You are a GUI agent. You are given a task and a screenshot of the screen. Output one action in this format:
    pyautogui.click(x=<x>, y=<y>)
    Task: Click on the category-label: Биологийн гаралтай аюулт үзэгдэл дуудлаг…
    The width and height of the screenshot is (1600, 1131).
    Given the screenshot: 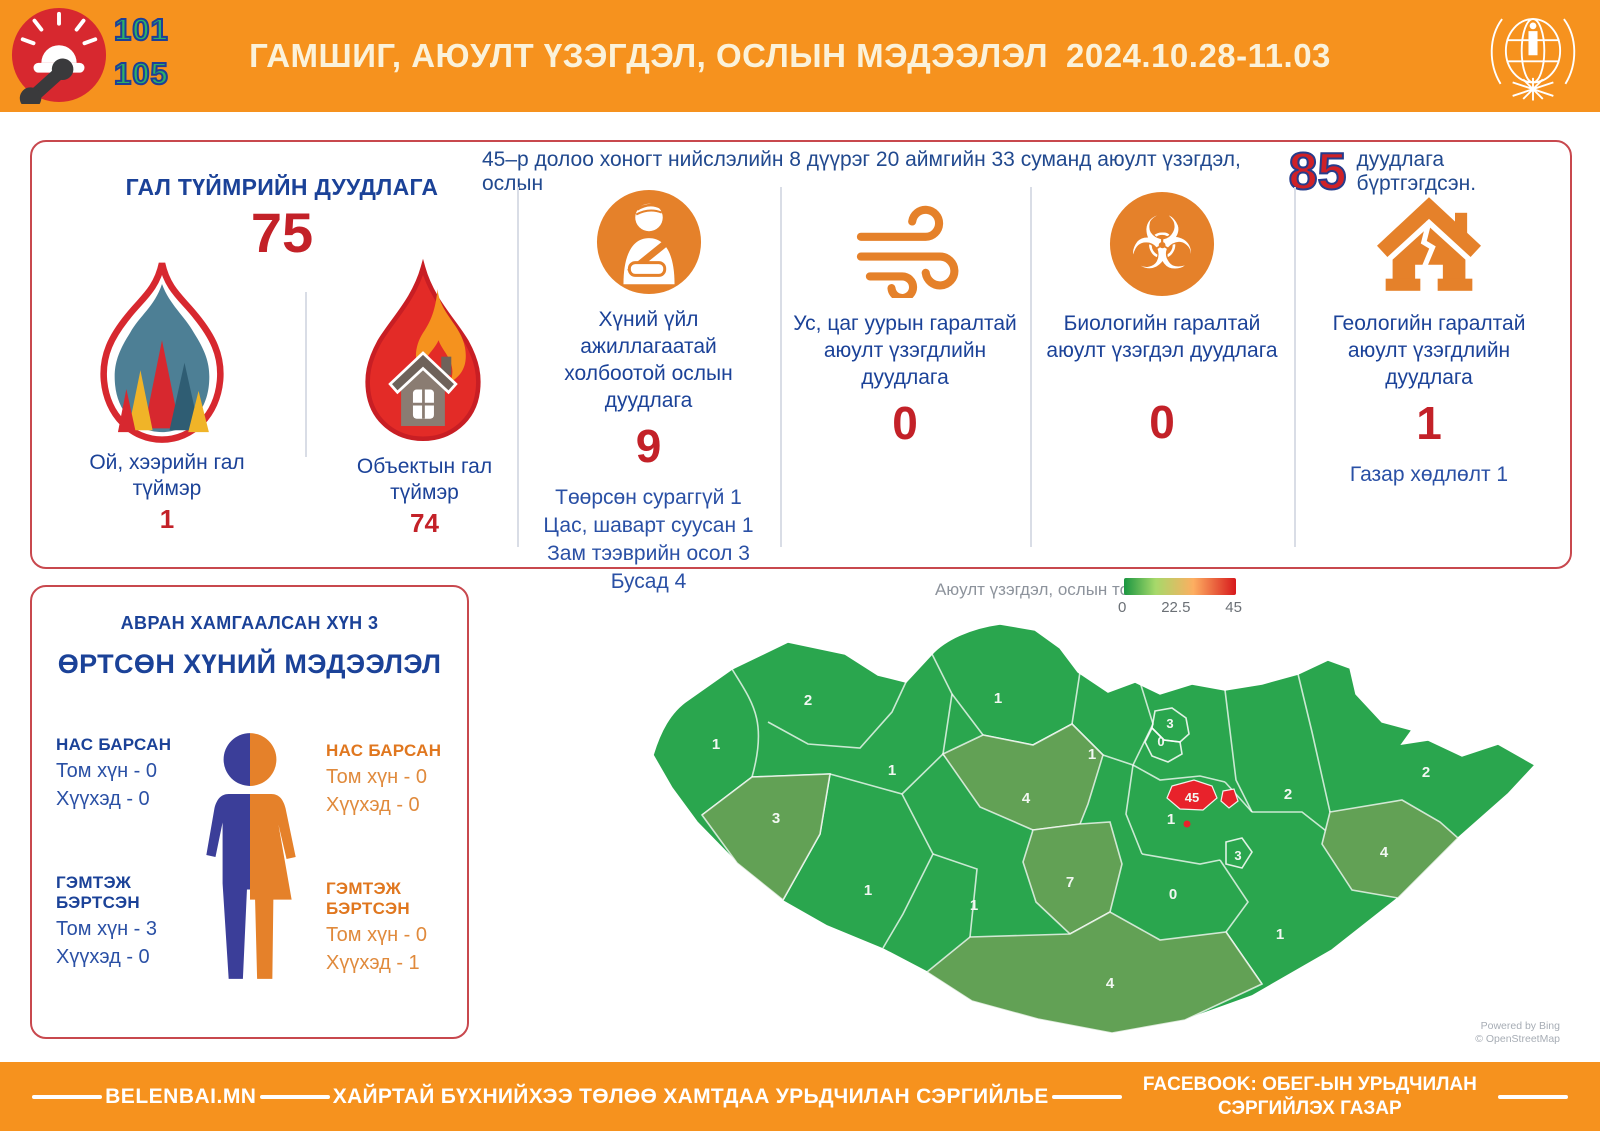 What is the action you would take?
    pyautogui.click(x=1162, y=337)
    